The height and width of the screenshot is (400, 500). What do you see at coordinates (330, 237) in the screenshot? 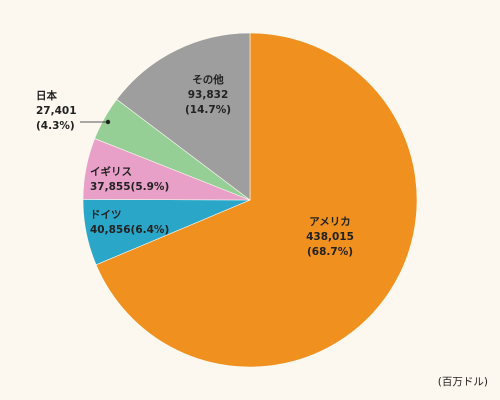
I see `slice-value: 438,015` at bounding box center [330, 237].